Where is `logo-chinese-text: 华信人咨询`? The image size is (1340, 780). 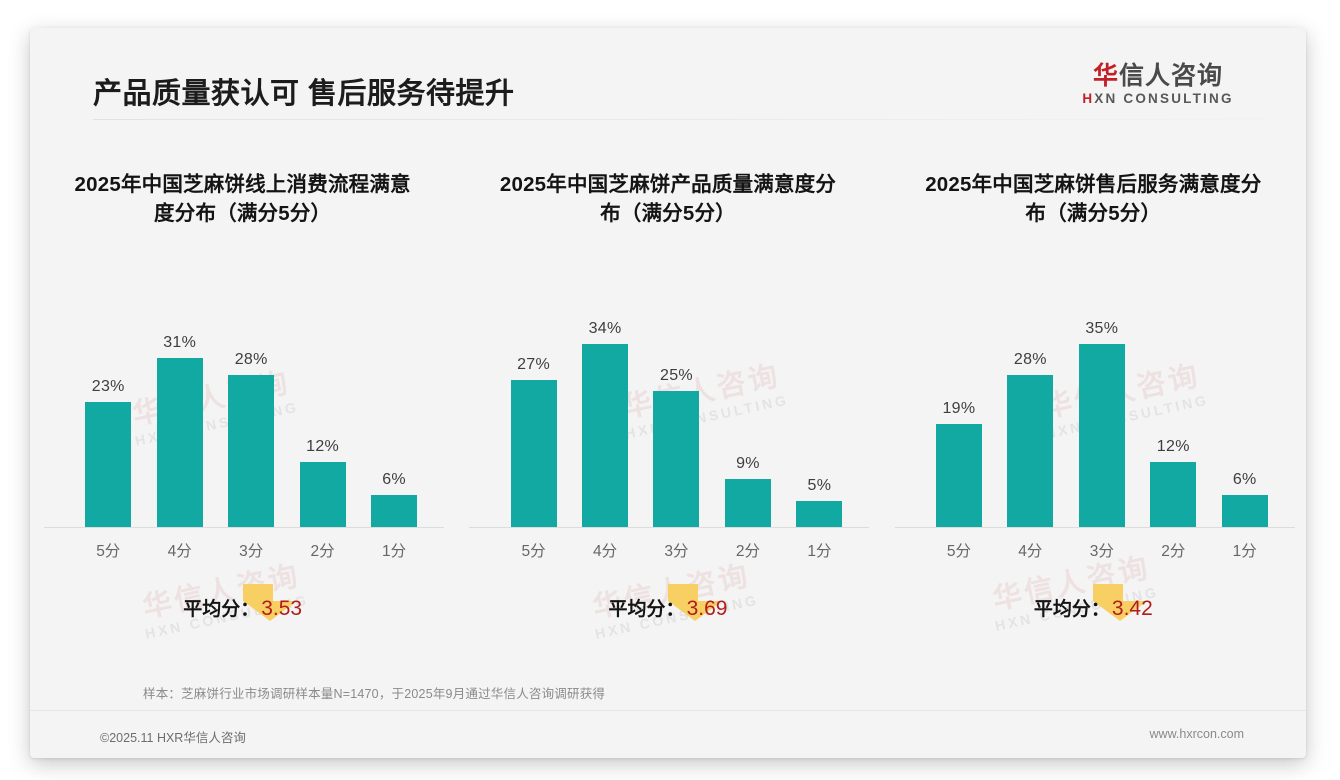 logo-chinese-text: 华信人咨询 is located at coordinates (1158, 76).